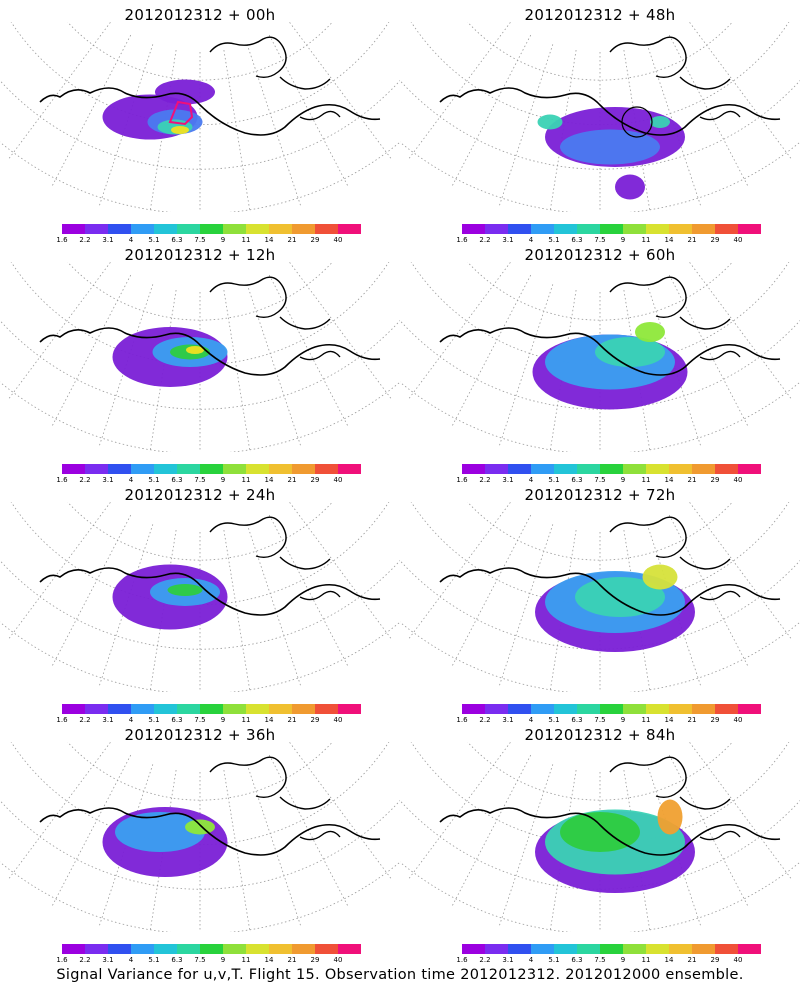  What do you see at coordinates (181, 113) in the screenshot?
I see `flight-track` at bounding box center [181, 113].